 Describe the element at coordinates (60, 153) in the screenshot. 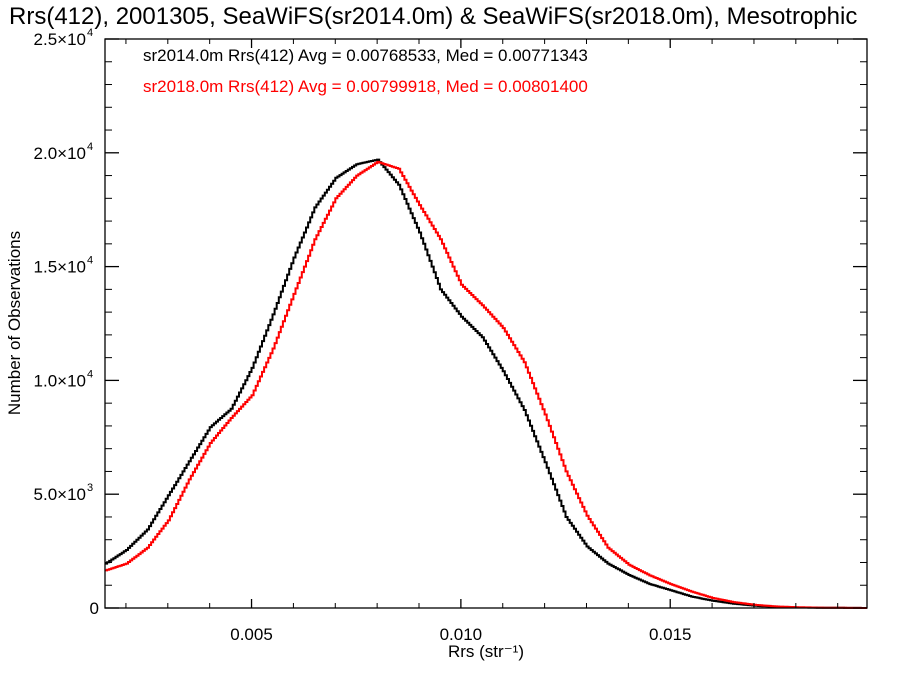

I see `y-tick-label: 2.0×10` at that location.